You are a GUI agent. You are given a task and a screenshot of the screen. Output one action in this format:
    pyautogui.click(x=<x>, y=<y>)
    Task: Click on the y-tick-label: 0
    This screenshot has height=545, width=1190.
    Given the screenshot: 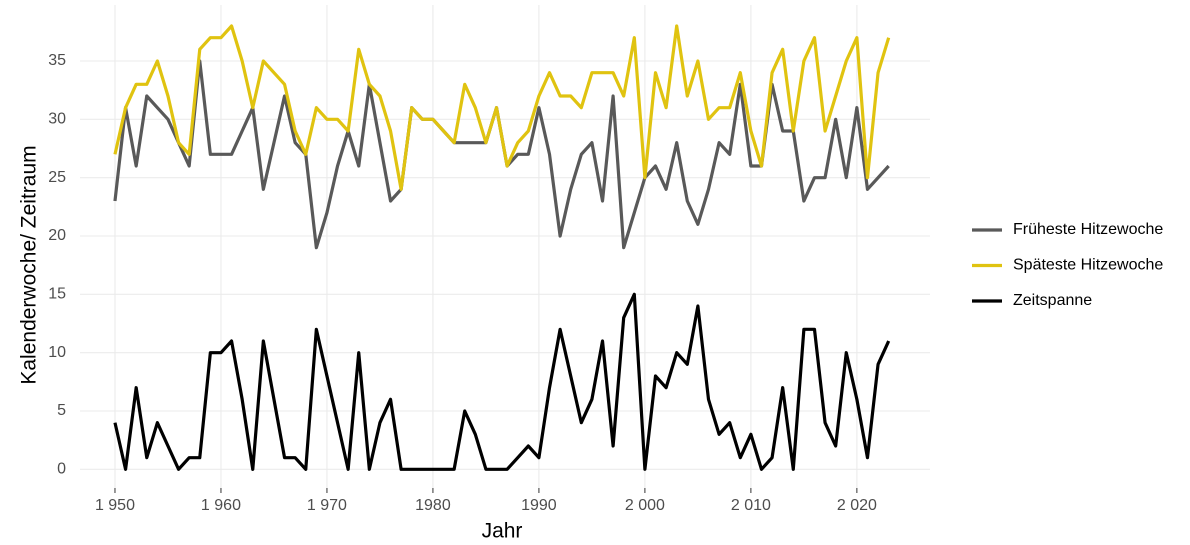 What is the action you would take?
    pyautogui.click(x=61, y=469)
    